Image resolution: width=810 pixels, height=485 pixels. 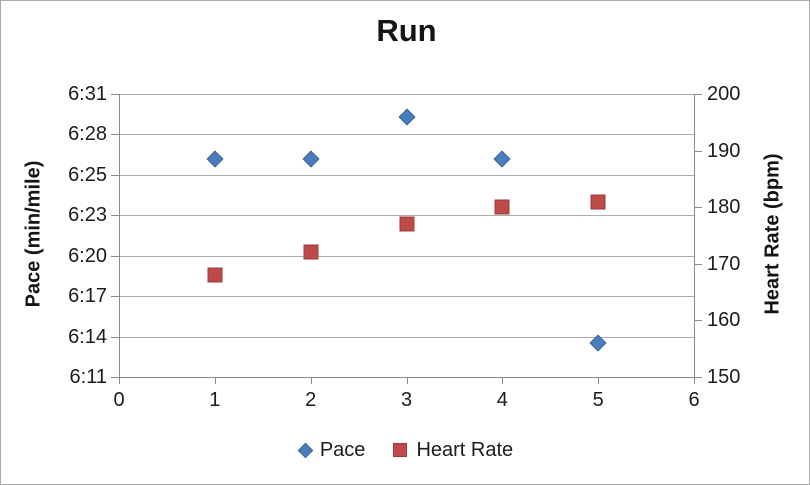 I want to click on x-axis-tick-label: 4, so click(x=502, y=400).